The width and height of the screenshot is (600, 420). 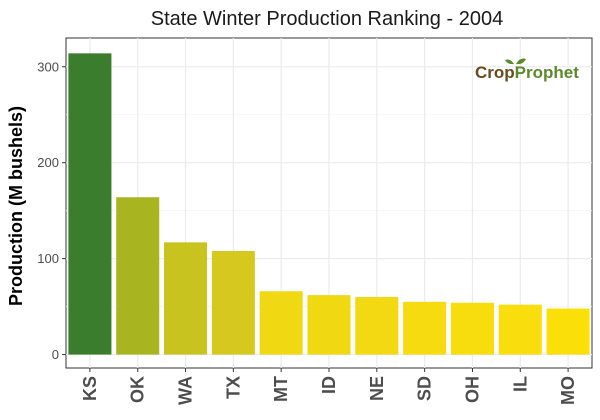 I want to click on bar-sd, so click(x=425, y=328).